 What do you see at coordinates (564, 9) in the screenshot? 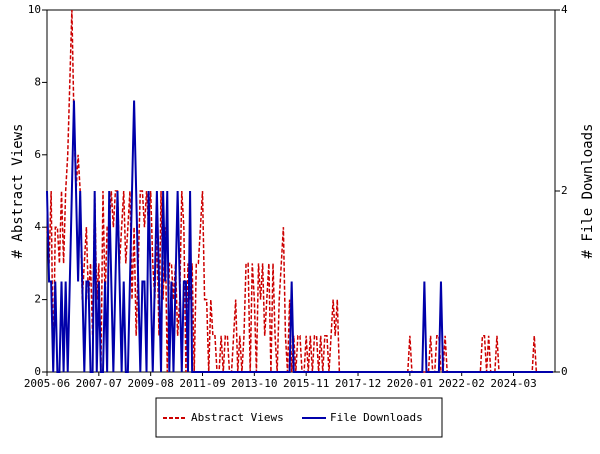
I see `y2-tick-label: 4` at bounding box center [564, 9].